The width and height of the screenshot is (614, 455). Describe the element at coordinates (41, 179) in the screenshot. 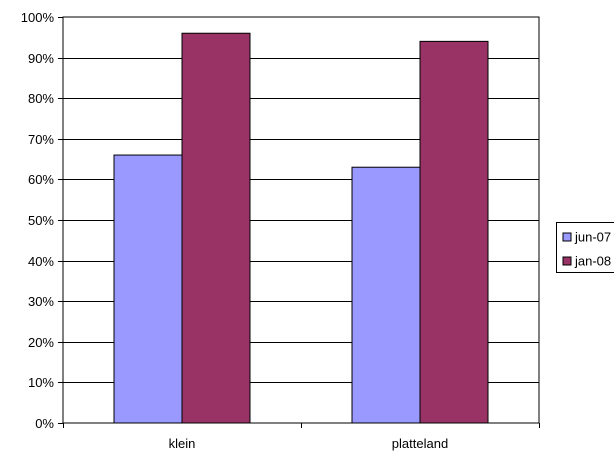

I see `y-tick-label: 60%` at that location.